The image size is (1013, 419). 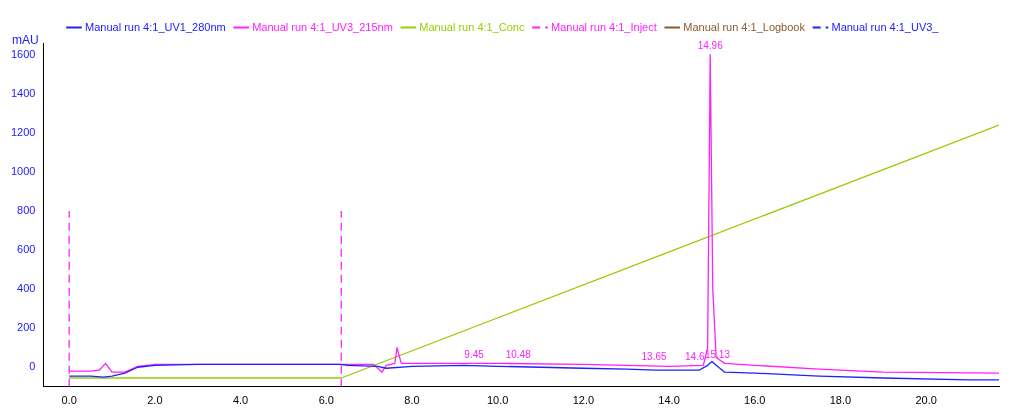 What do you see at coordinates (744, 26) in the screenshot?
I see `legend-label: Manual run 4:1_Logbook` at bounding box center [744, 26].